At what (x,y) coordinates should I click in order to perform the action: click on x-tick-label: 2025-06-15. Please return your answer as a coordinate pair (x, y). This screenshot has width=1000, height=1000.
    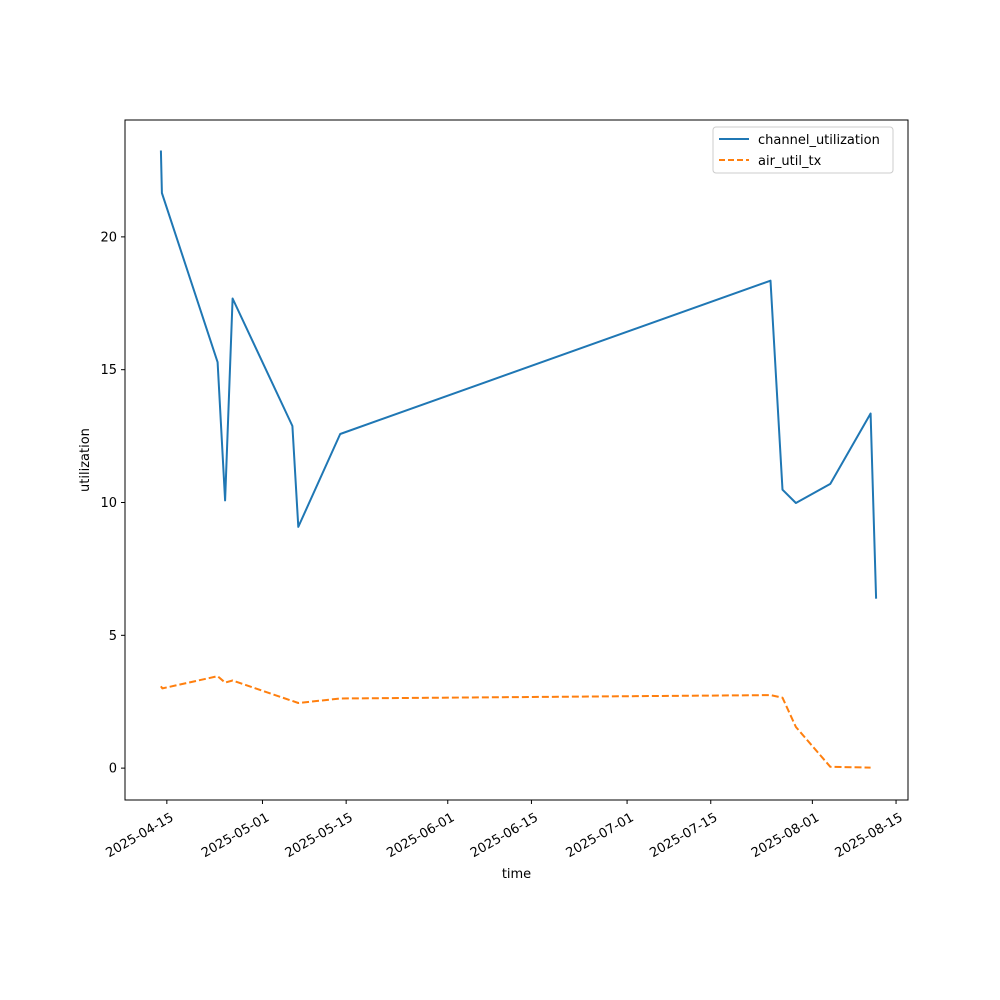
    Looking at the image, I should click on (504, 835).